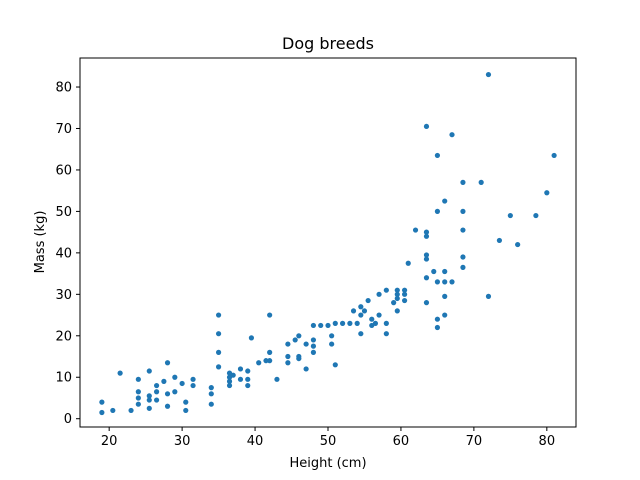 The image size is (640, 480). Describe the element at coordinates (63, 170) in the screenshot. I see `y-tick-label-60: 60` at that location.